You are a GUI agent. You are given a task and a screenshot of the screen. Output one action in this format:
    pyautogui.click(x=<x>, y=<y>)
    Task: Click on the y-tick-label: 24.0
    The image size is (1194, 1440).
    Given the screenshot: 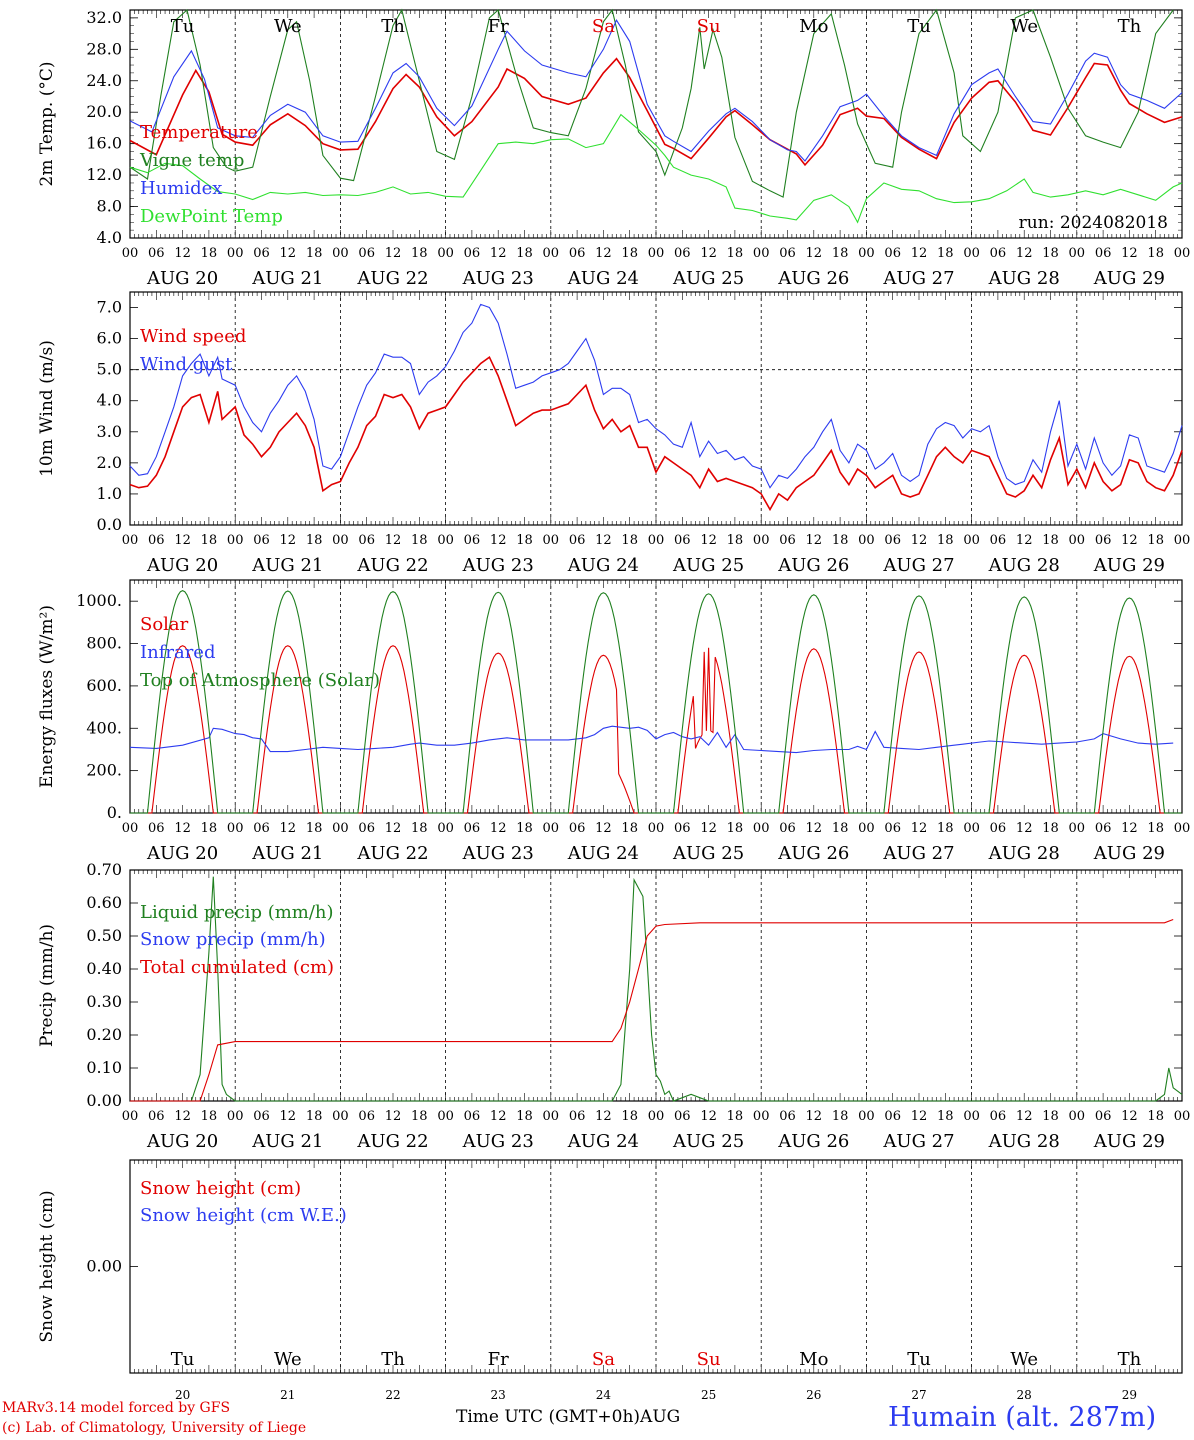 What is the action you would take?
    pyautogui.click(x=104, y=80)
    